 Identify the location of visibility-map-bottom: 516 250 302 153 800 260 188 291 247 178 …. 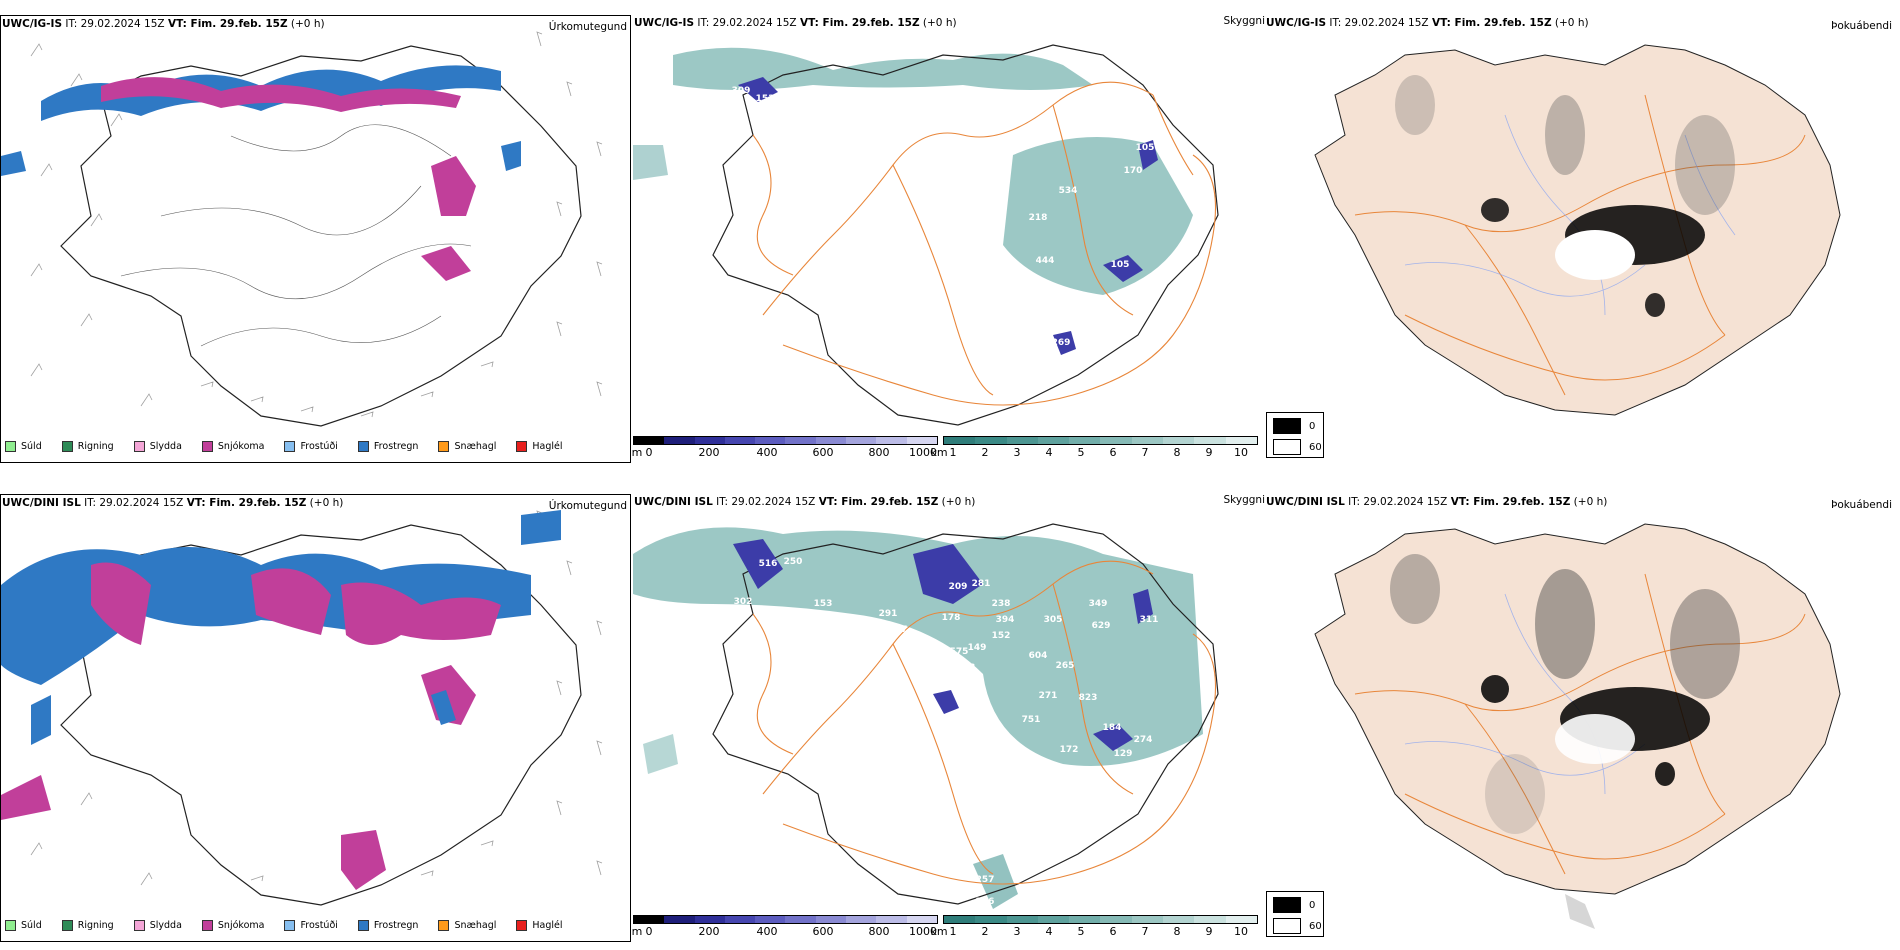
(926, 716).